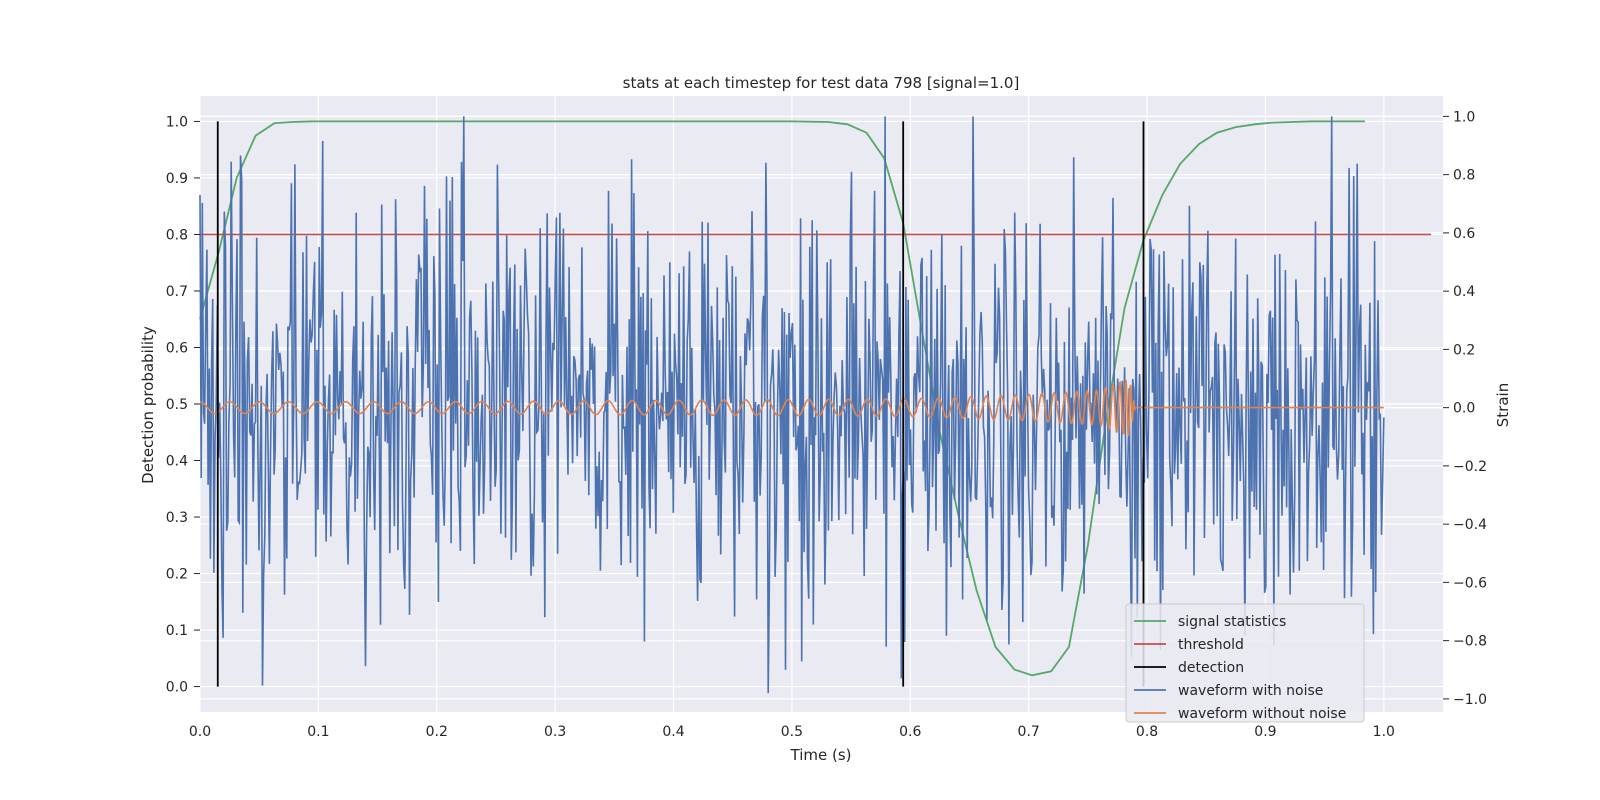 The image size is (1600, 800). I want to click on x-tick-label: 0.4, so click(673, 732).